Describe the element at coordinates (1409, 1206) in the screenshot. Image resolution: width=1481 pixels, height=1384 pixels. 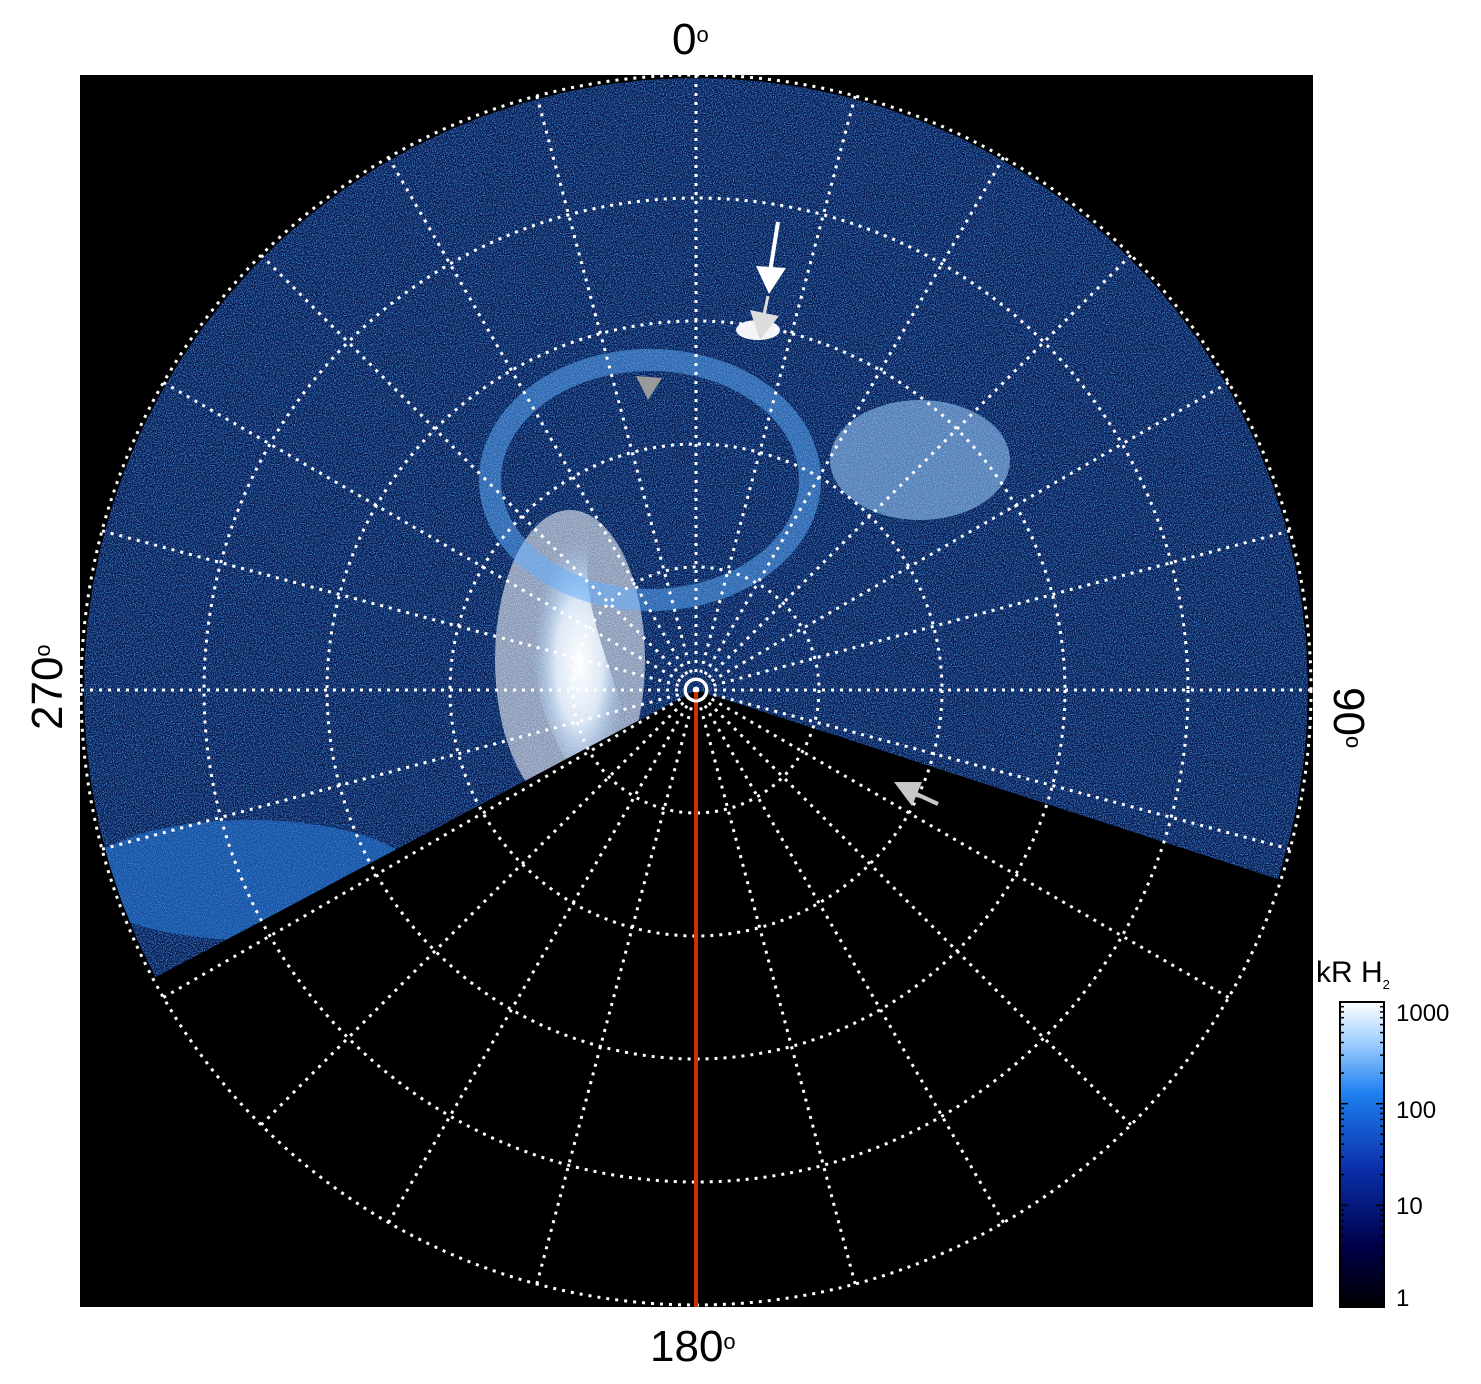
I see `colorbar-tick-10: 10` at that location.